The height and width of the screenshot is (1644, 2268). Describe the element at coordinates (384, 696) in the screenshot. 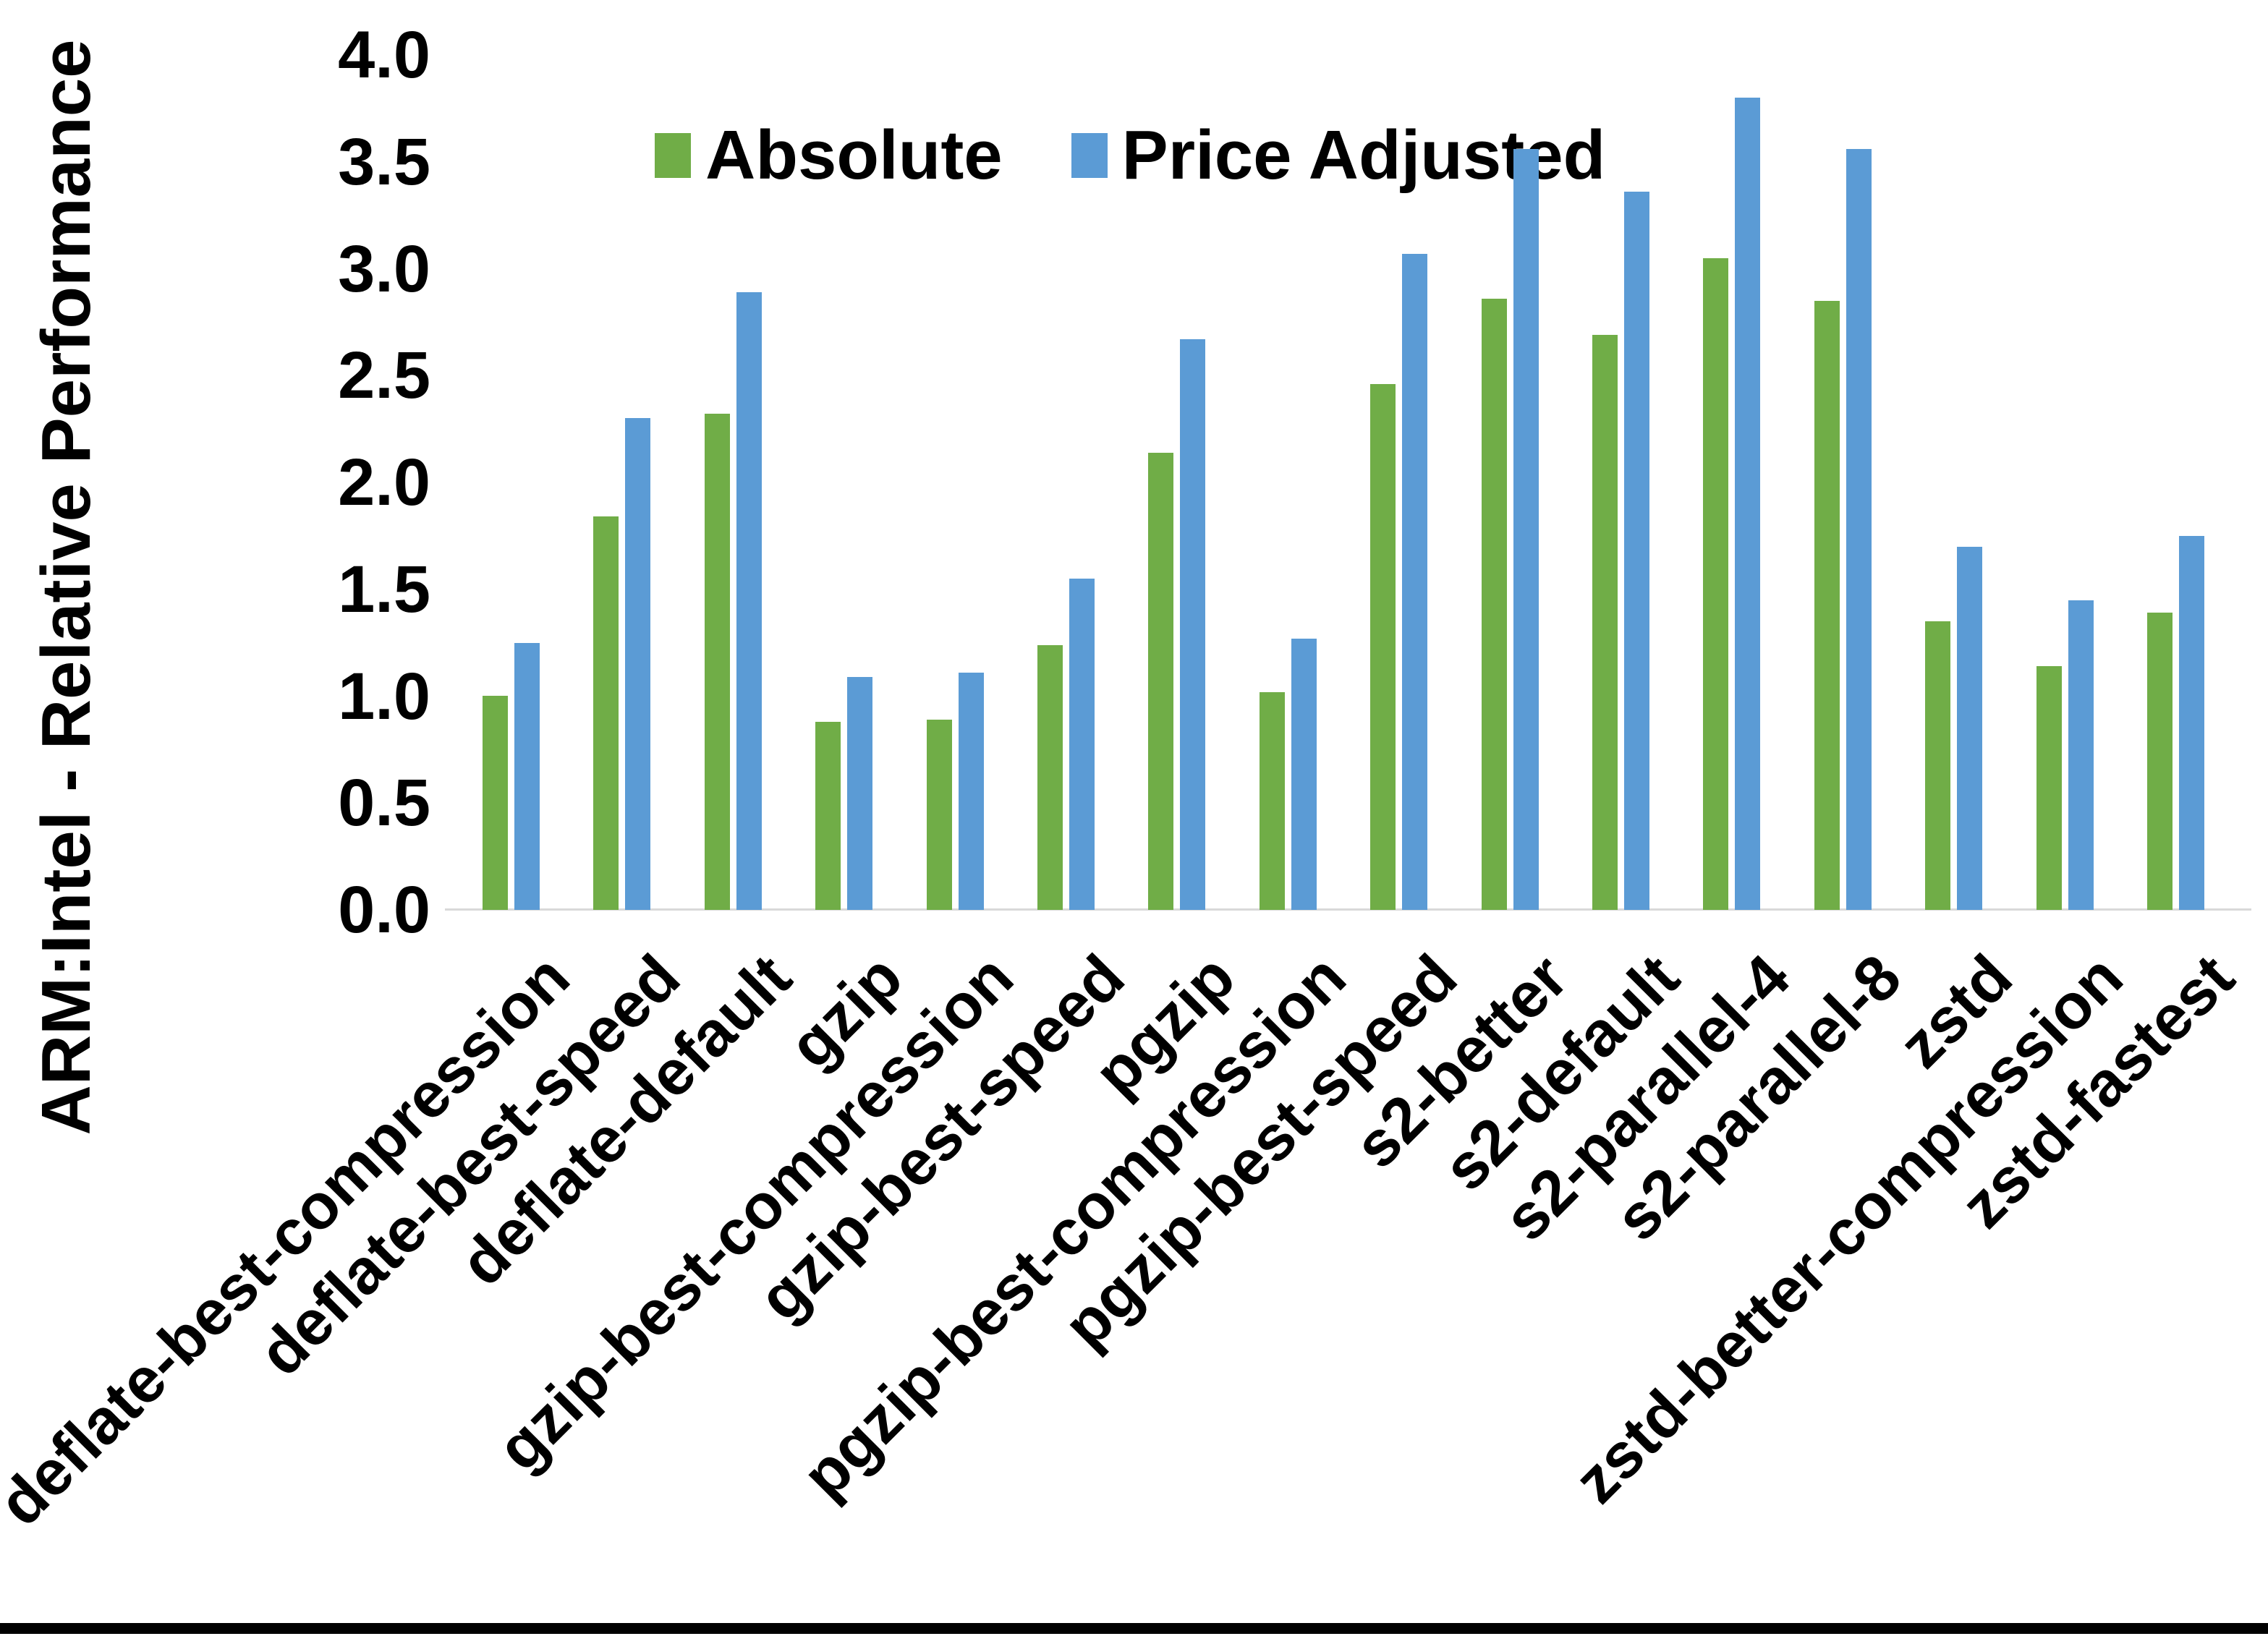

I see `y-tick-1.0: 1.0` at that location.